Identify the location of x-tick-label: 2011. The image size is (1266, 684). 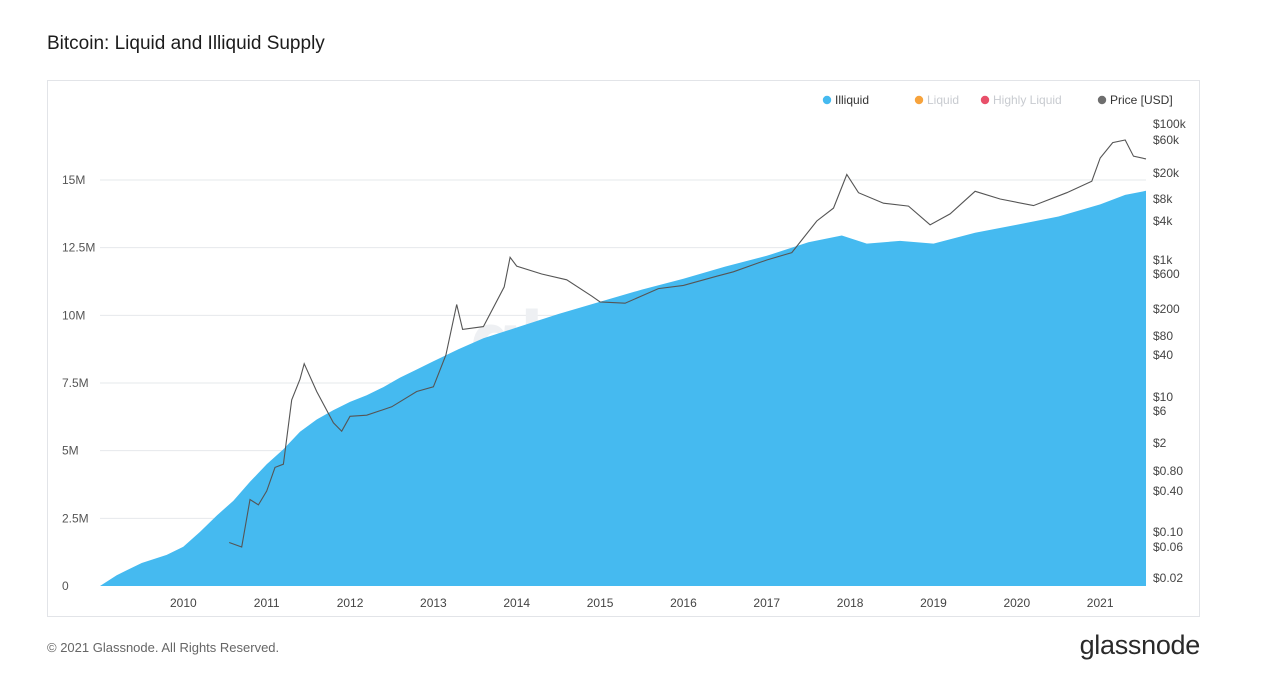
(267, 603).